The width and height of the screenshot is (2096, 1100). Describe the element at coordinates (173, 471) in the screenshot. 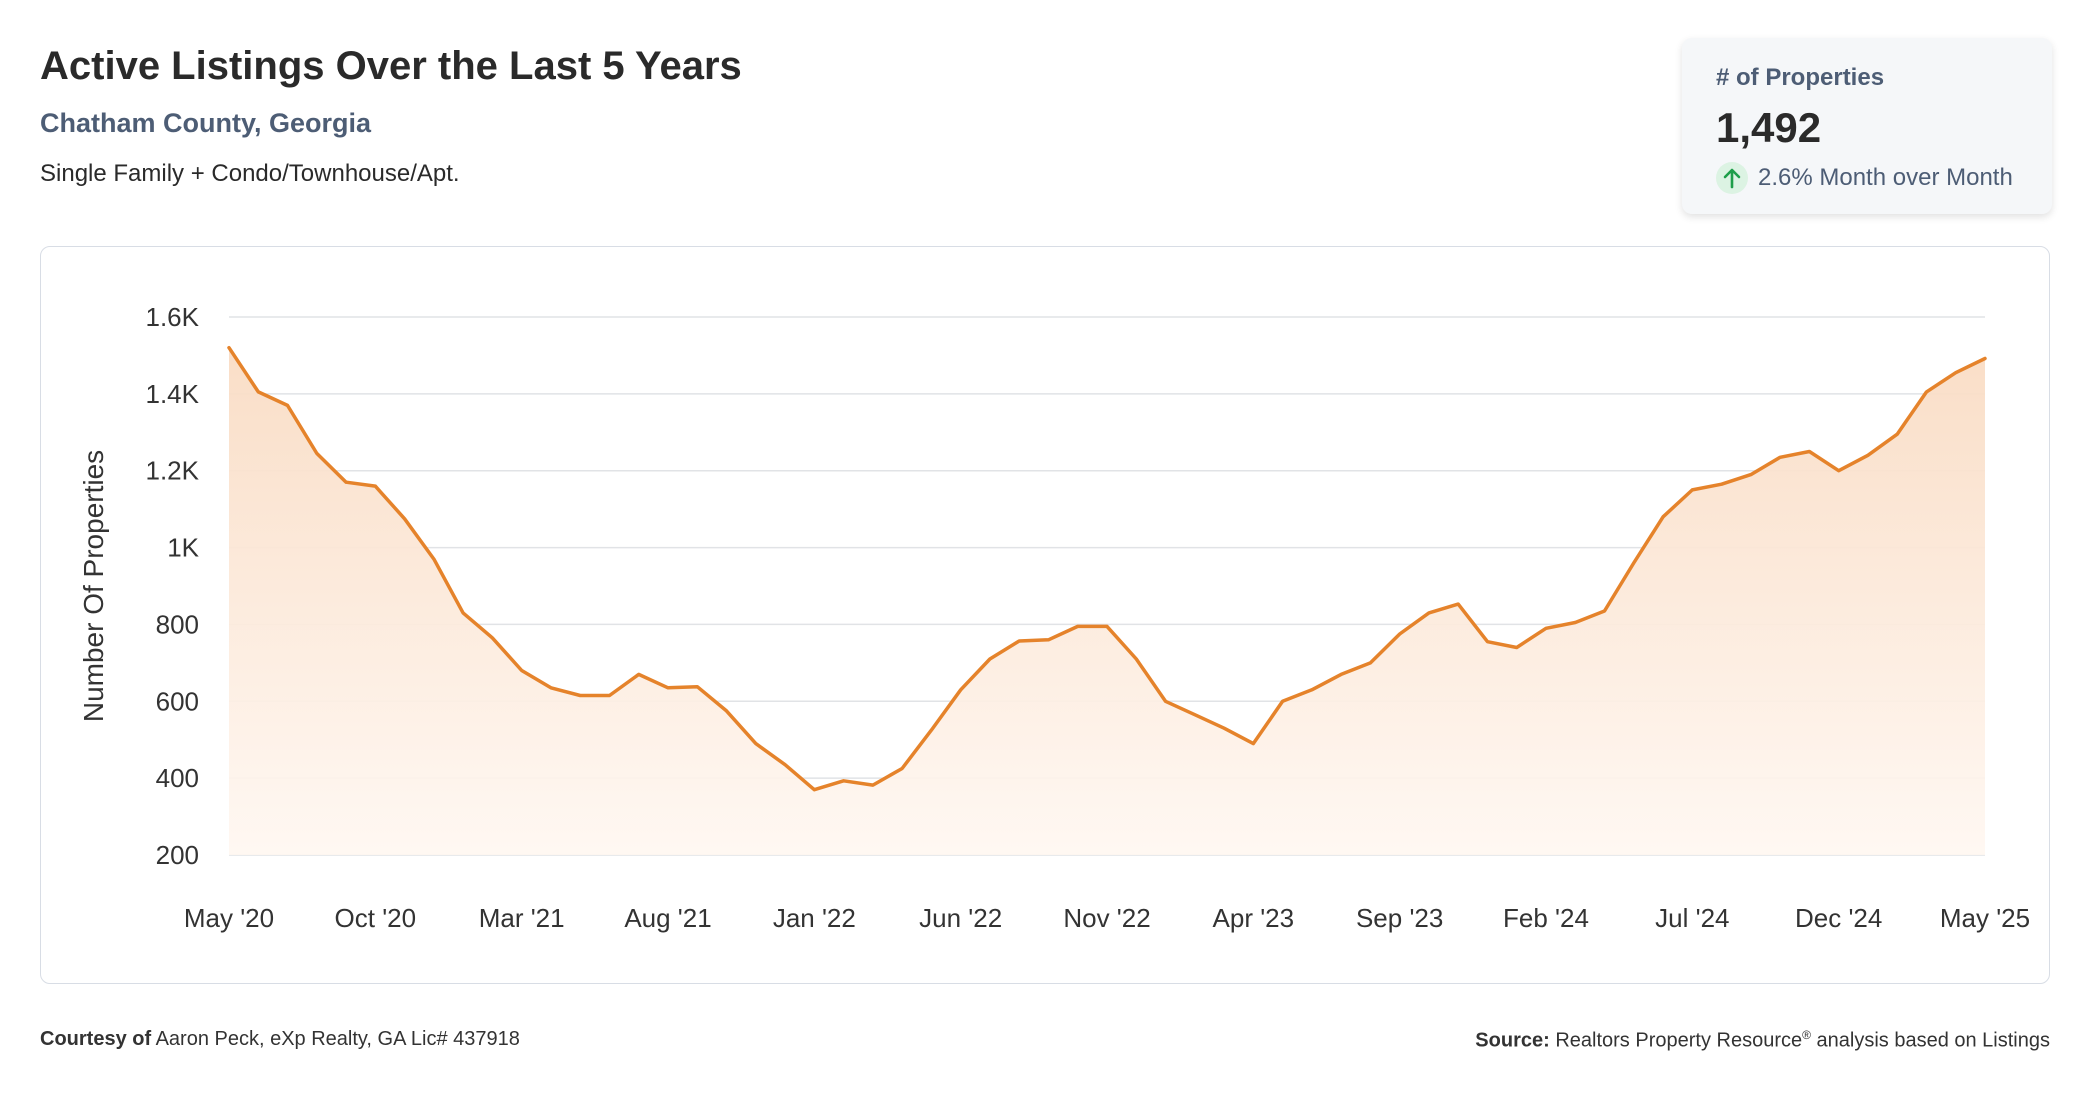

I see `y-tick-label: 1.2K` at that location.